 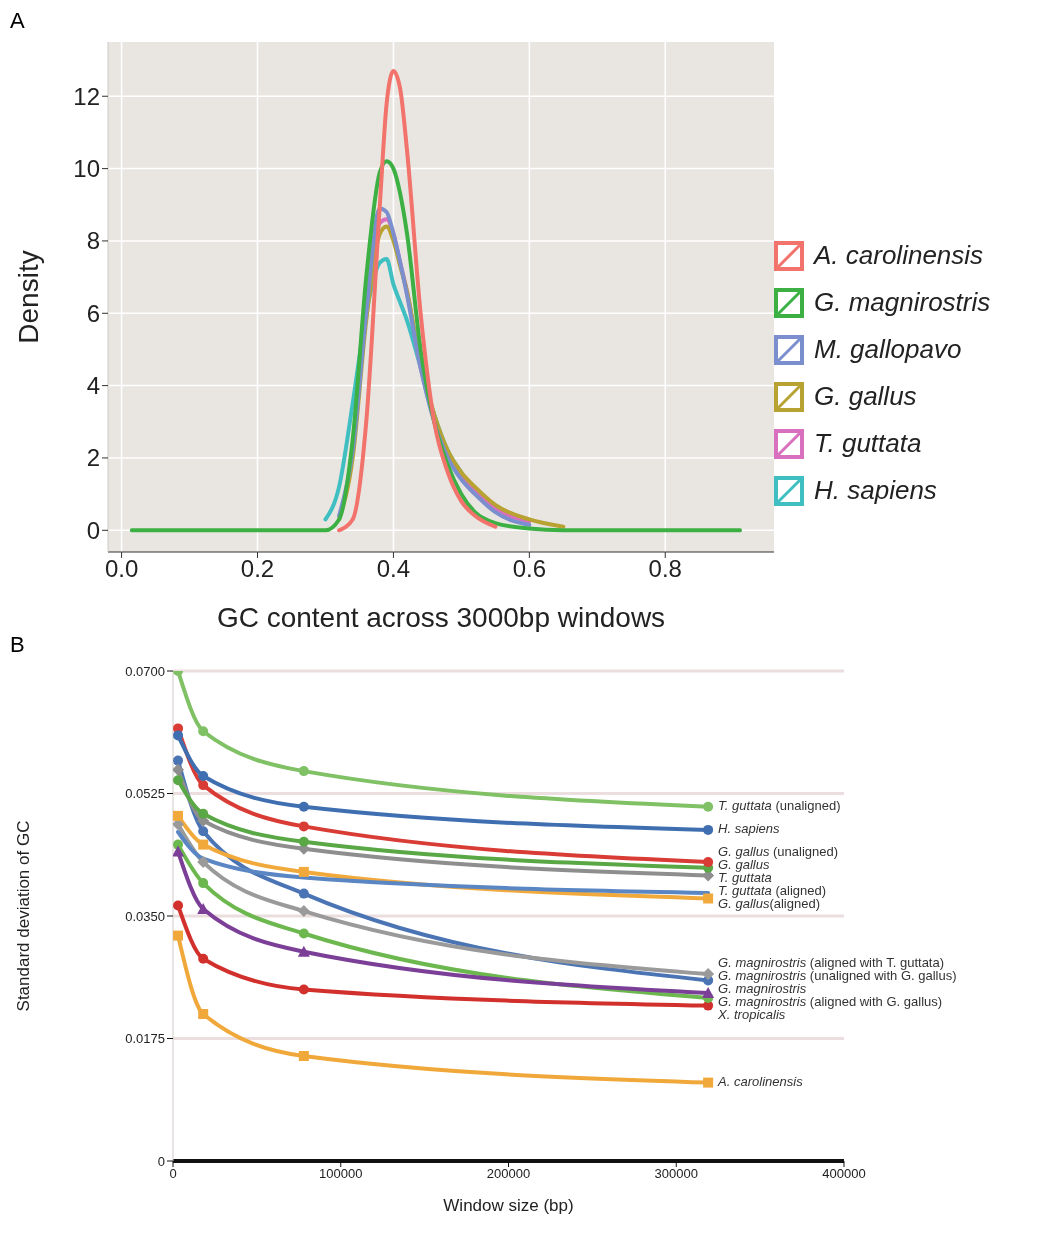 What do you see at coordinates (341, 1174) in the screenshot?
I see `x-tick-label: 100000` at bounding box center [341, 1174].